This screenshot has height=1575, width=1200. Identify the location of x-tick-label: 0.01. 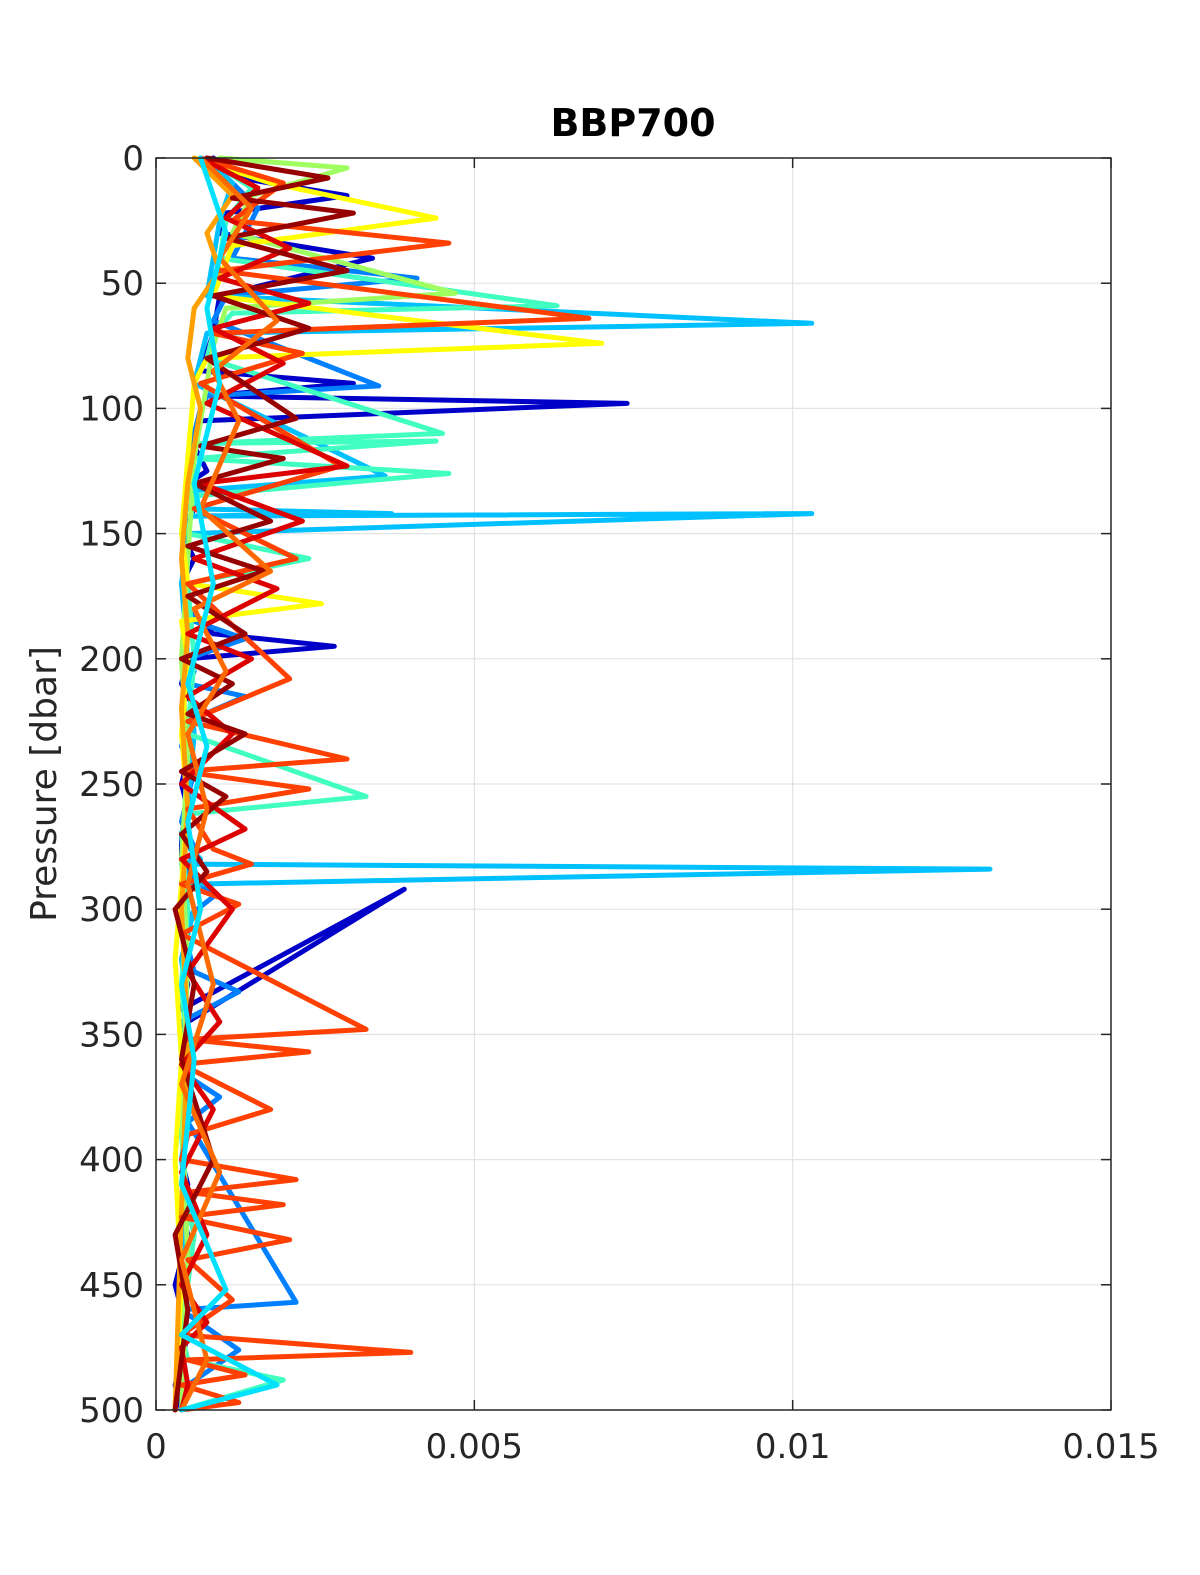
(793, 1447).